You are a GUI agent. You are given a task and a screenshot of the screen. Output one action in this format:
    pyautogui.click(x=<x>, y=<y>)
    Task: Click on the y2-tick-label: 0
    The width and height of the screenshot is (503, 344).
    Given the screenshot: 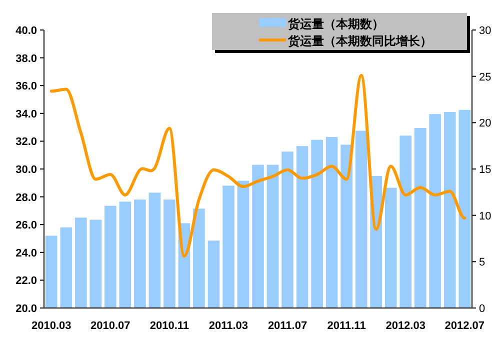 What is the action you would take?
    pyautogui.click(x=482, y=309)
    